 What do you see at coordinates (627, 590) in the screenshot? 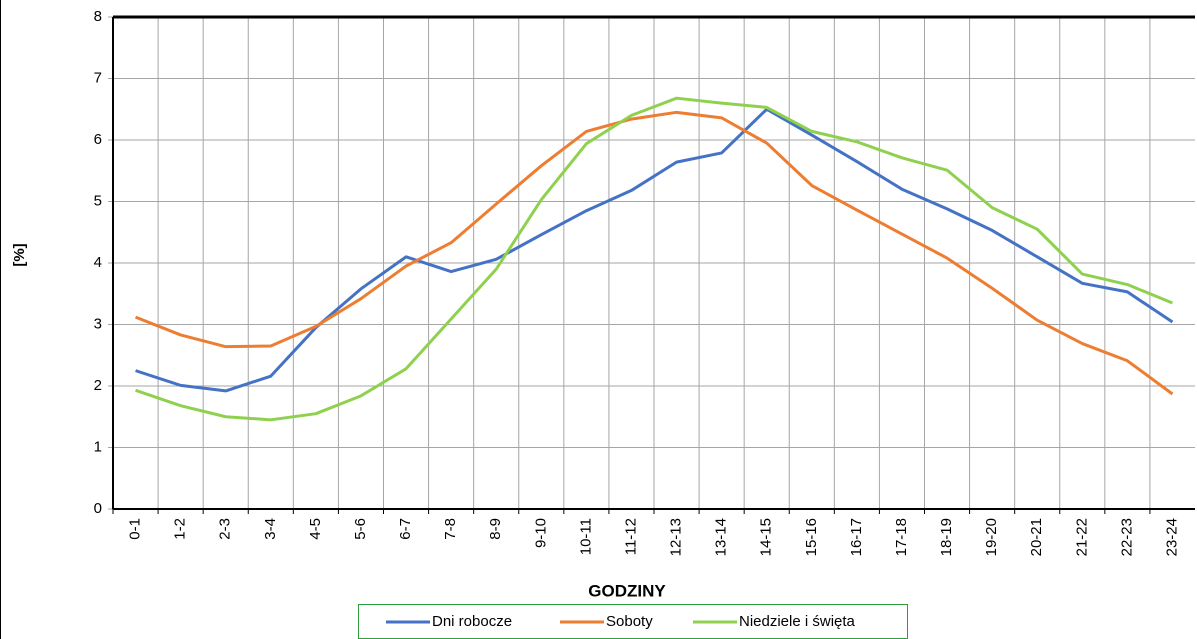
I see `x-axis-title: GODZINY` at bounding box center [627, 590].